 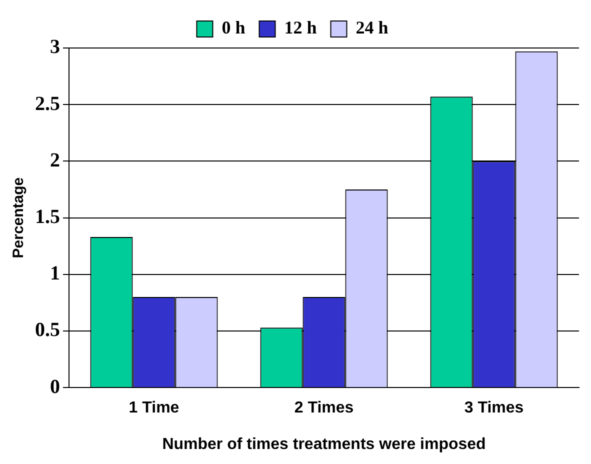 What do you see at coordinates (19, 217) in the screenshot?
I see `y-axis-title: Percentage` at bounding box center [19, 217].